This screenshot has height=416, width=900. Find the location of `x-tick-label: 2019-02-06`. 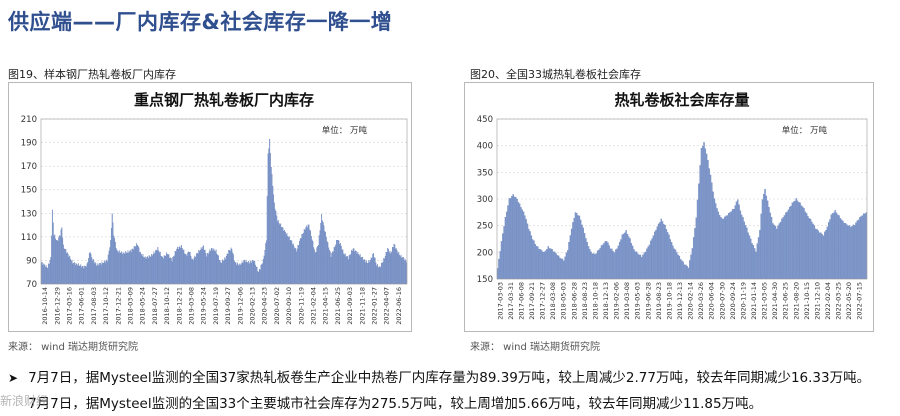

x-tick-label: 2019-02-06 is located at coordinates (617, 301).